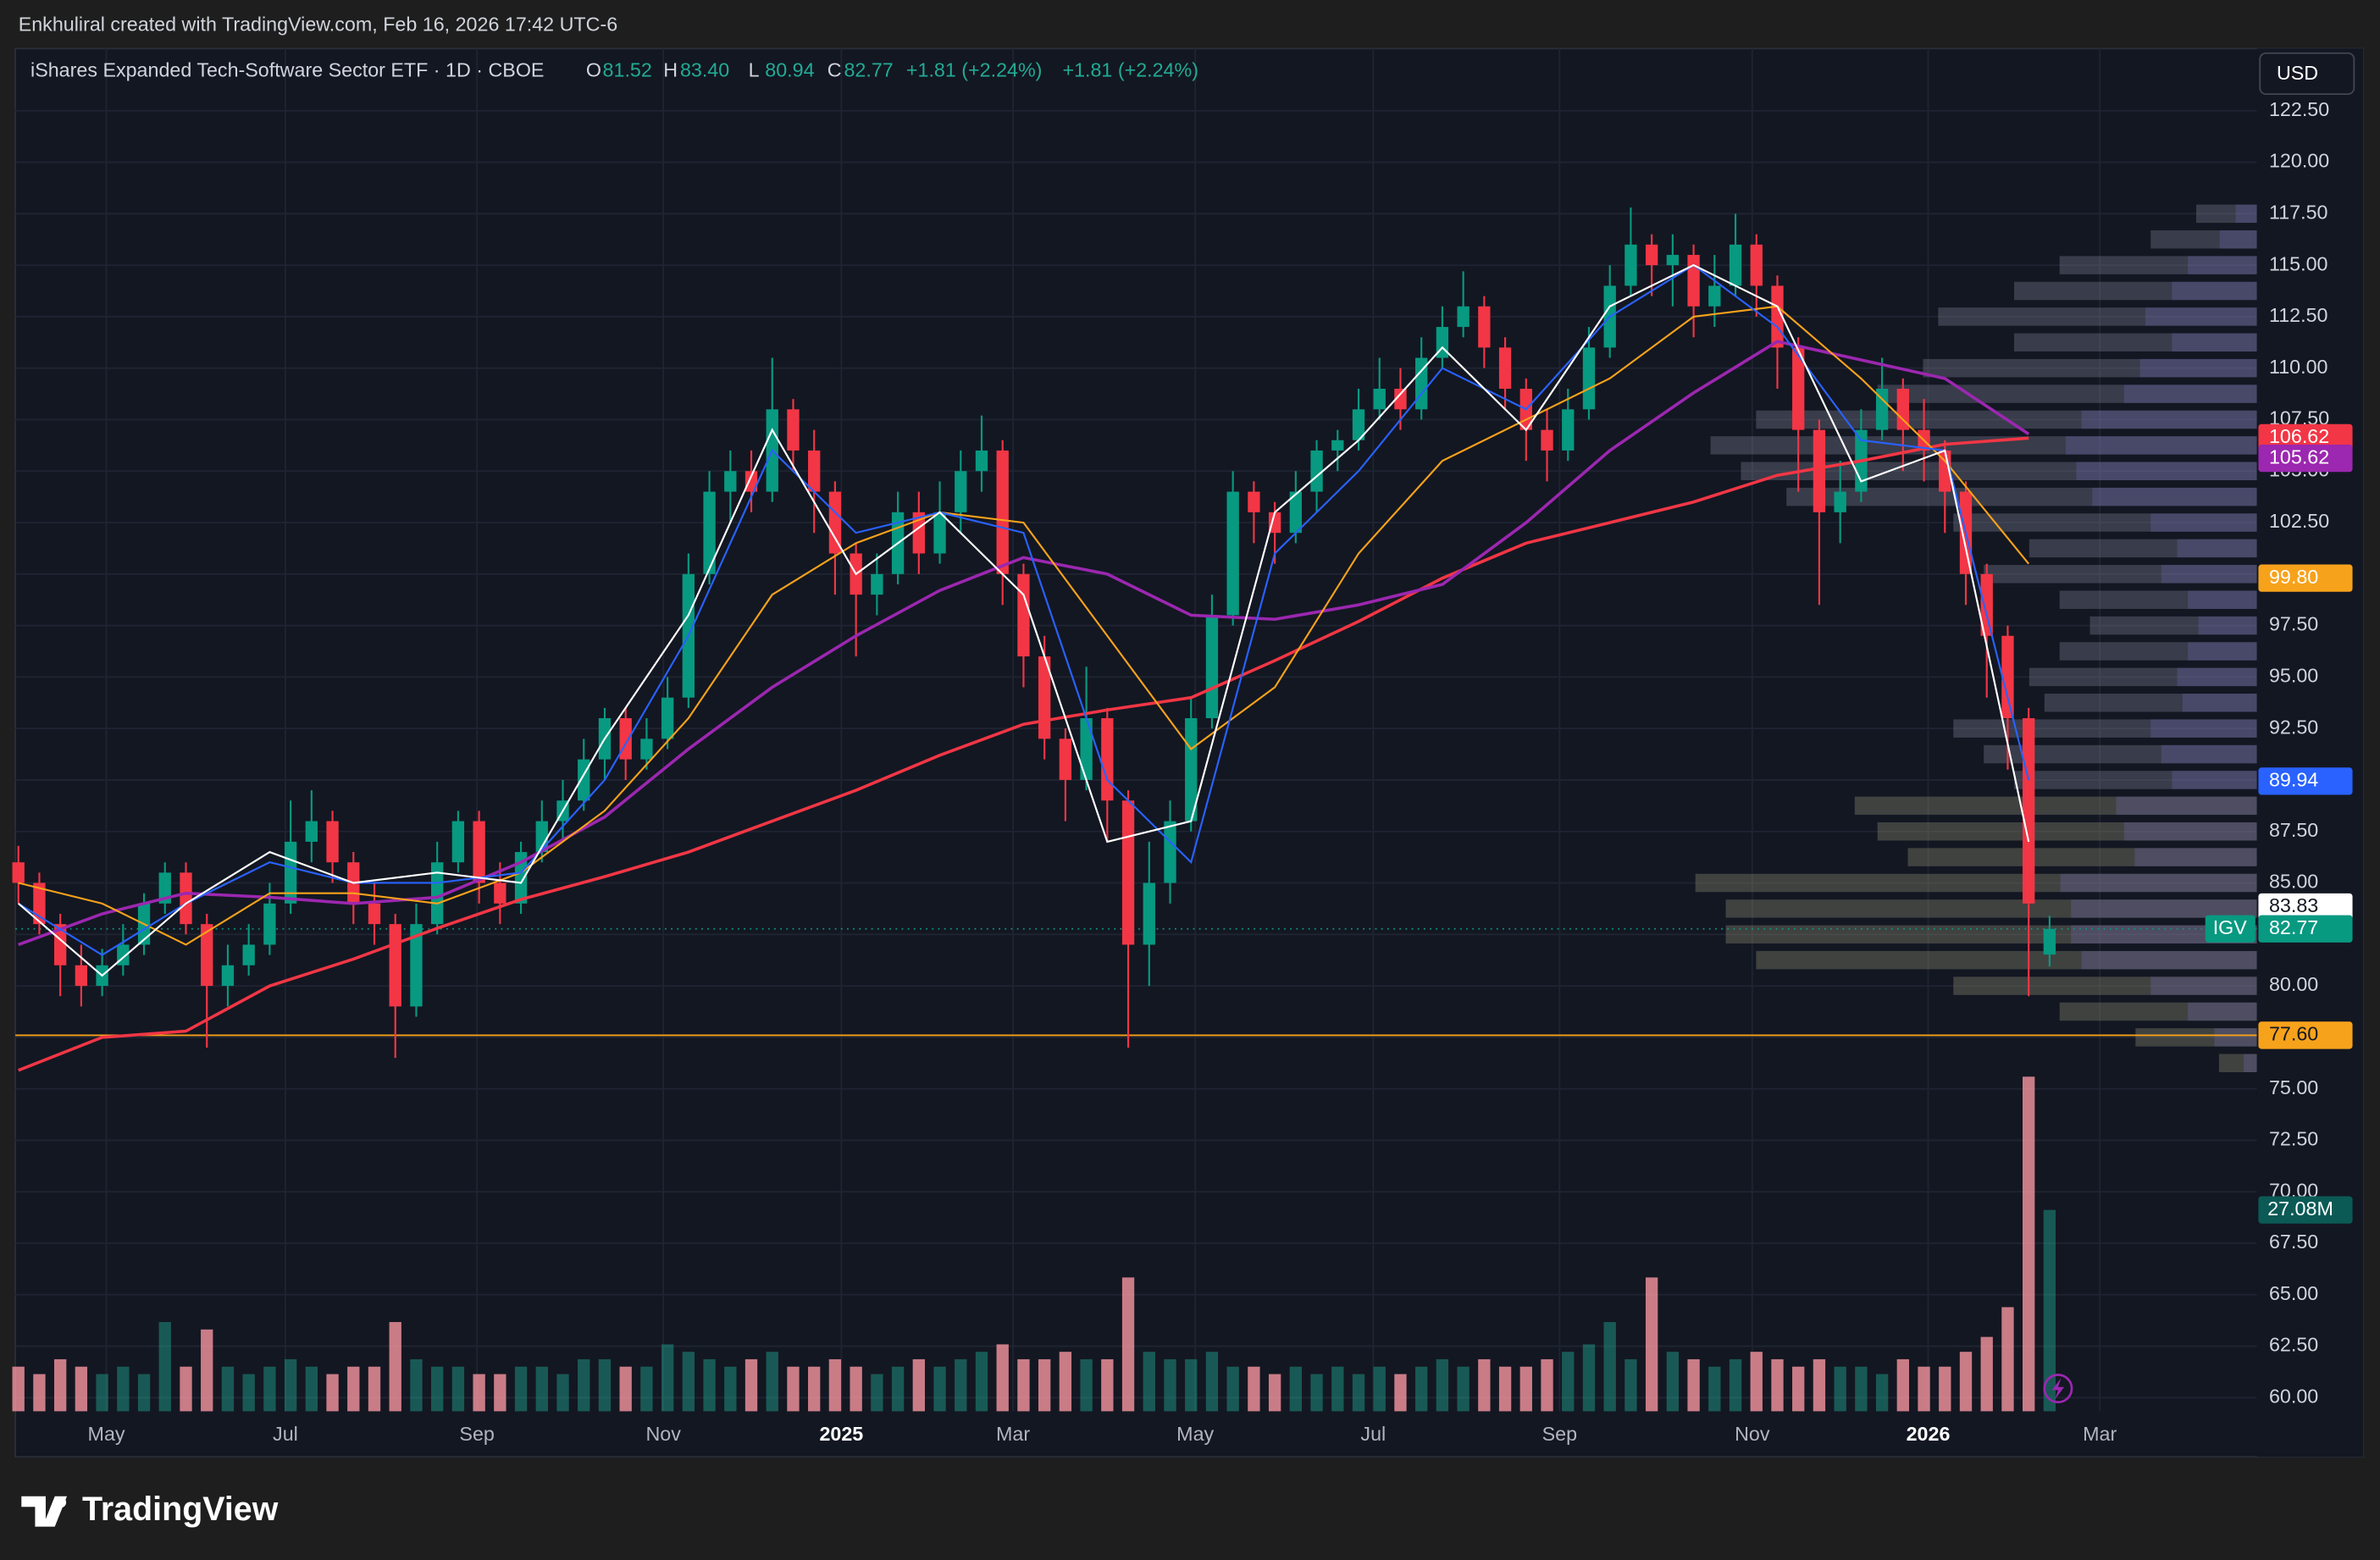  I want to click on x-tick-label: Sep, so click(476, 1434).